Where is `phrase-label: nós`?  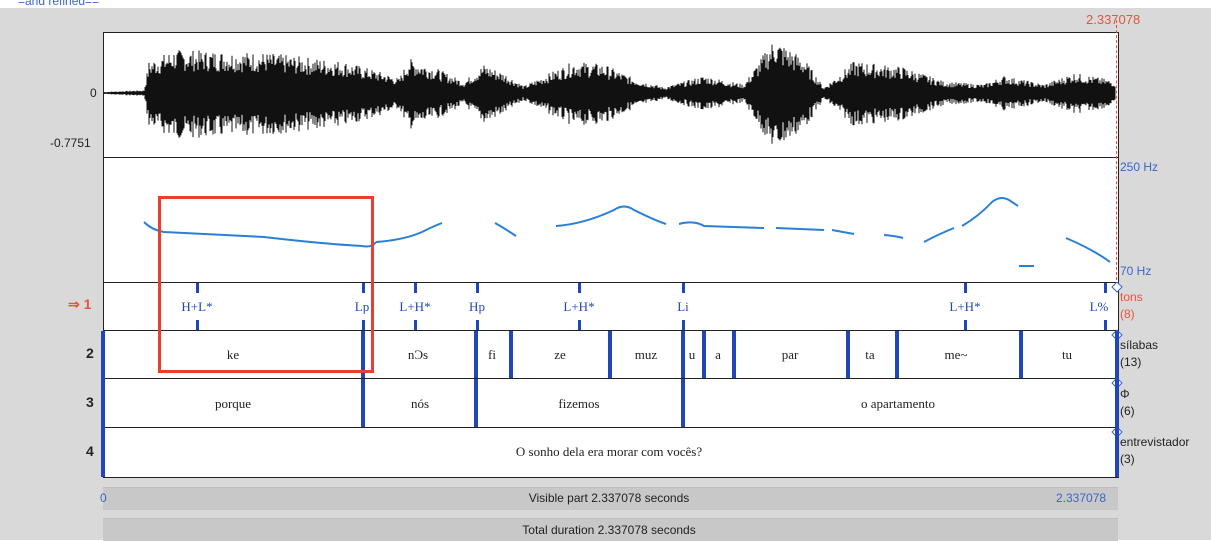
phrase-label: nós is located at coordinates (420, 403).